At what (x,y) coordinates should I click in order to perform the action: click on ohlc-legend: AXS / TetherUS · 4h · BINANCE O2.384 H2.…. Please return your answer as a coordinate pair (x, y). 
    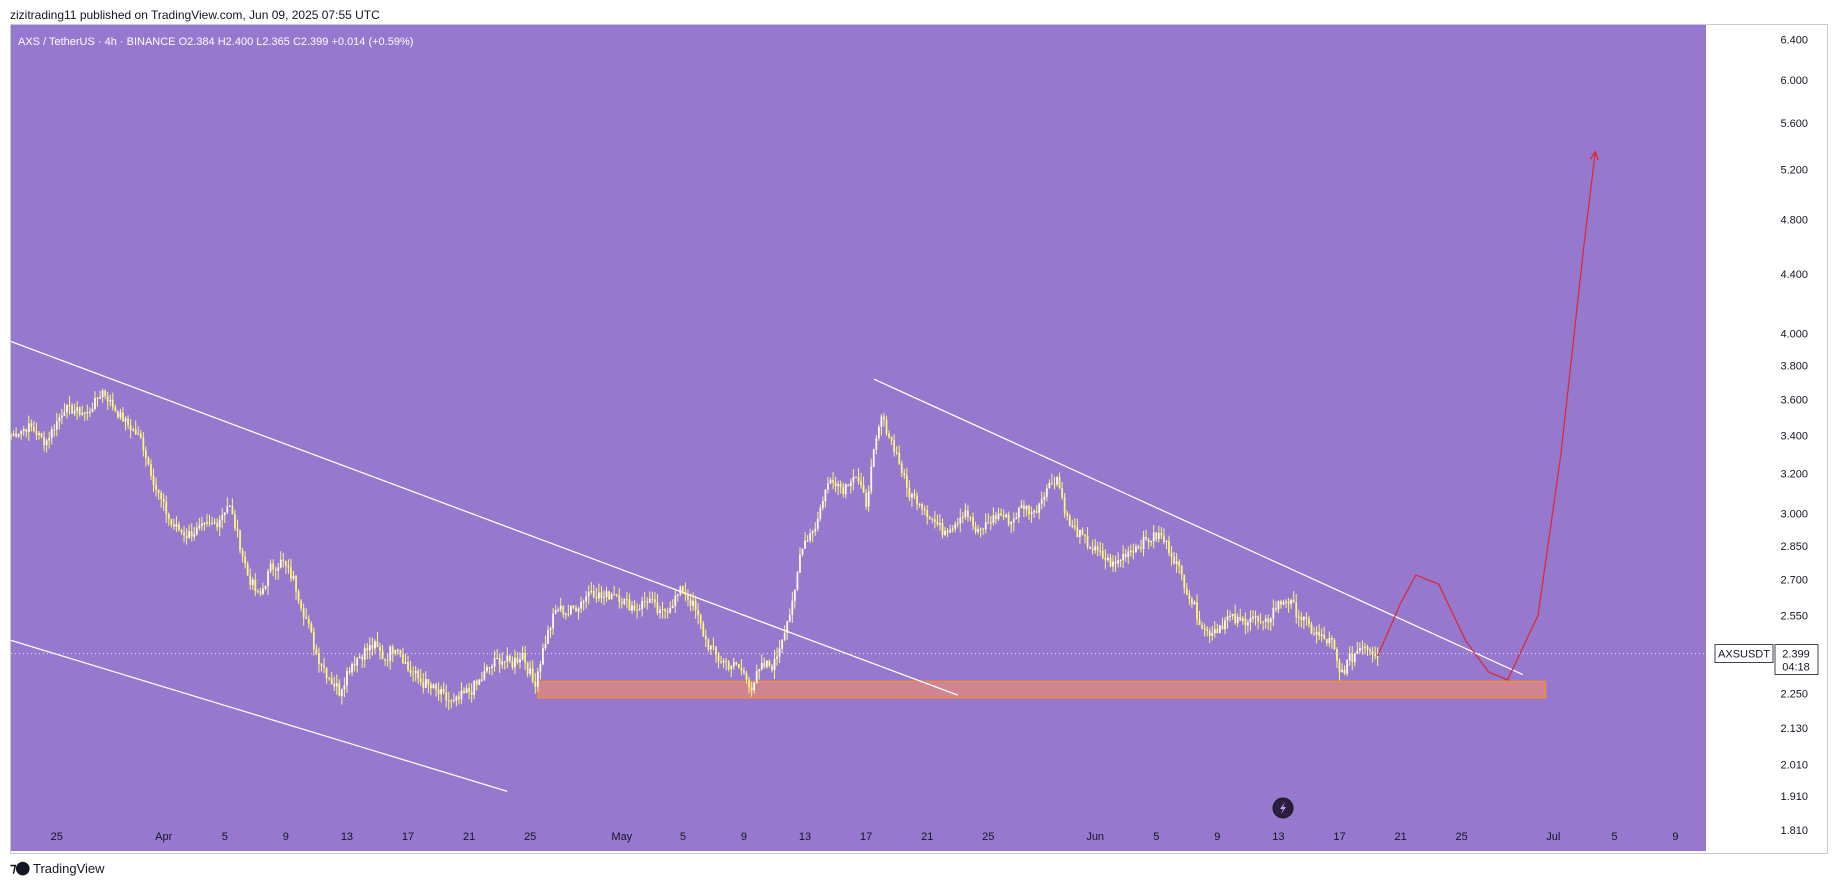
    Looking at the image, I should click on (215, 42).